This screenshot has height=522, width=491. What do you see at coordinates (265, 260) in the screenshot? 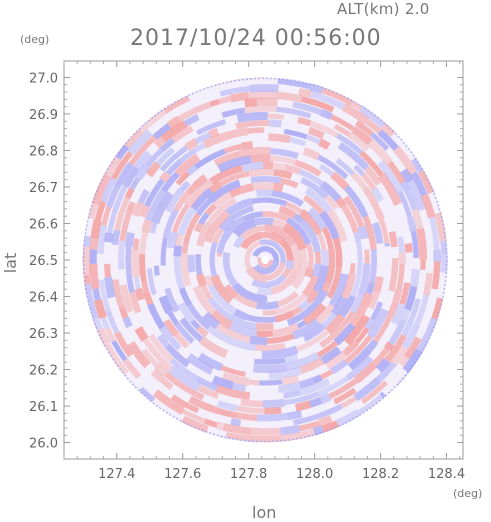
I see `radar-center` at bounding box center [265, 260].